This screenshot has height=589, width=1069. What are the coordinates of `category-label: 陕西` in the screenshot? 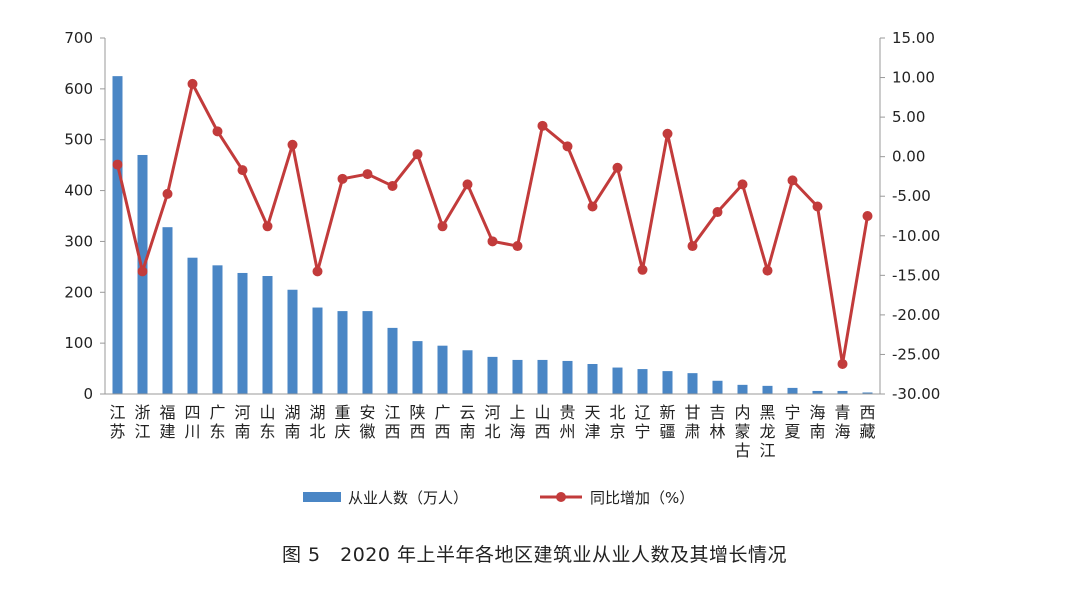 It's located at (417, 422).